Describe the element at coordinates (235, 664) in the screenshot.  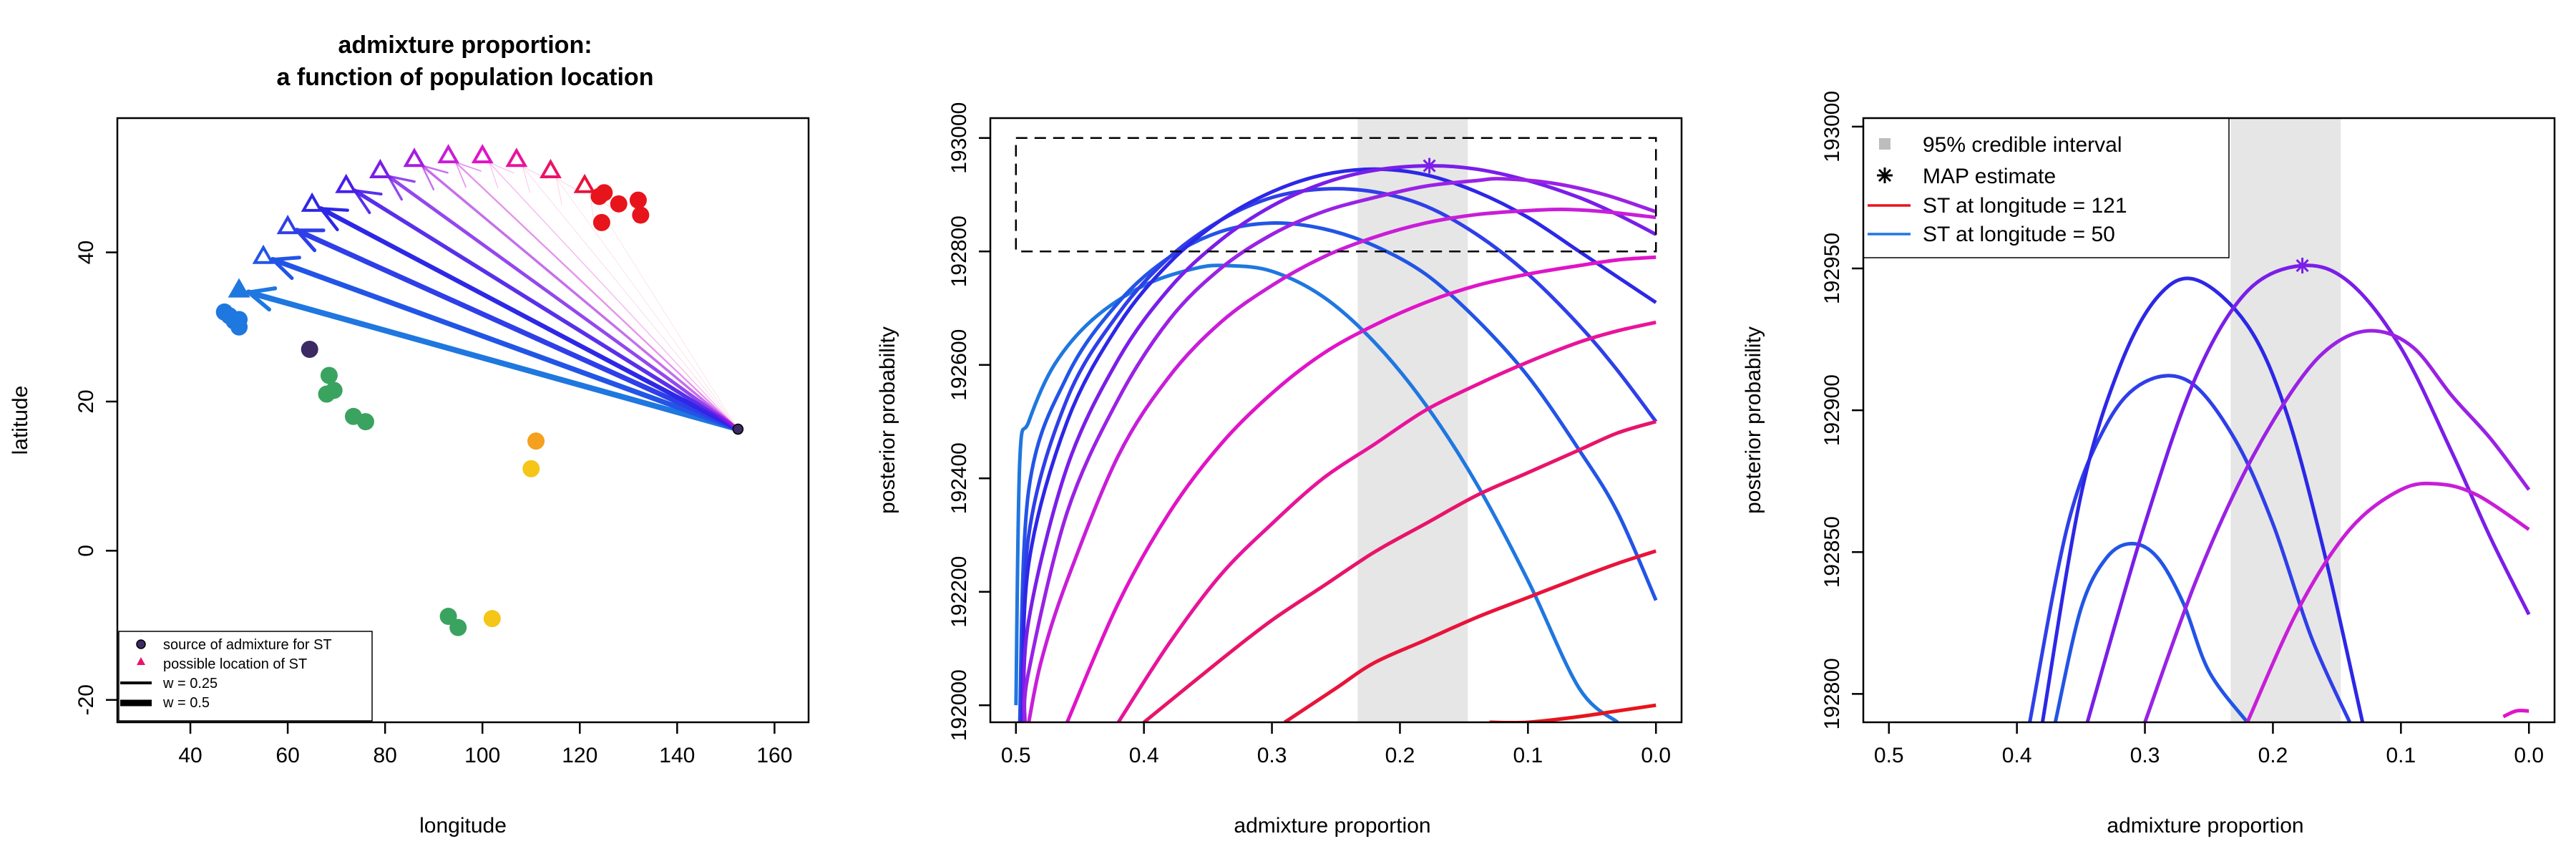
I see `legend-location-label: possible location of ST` at that location.